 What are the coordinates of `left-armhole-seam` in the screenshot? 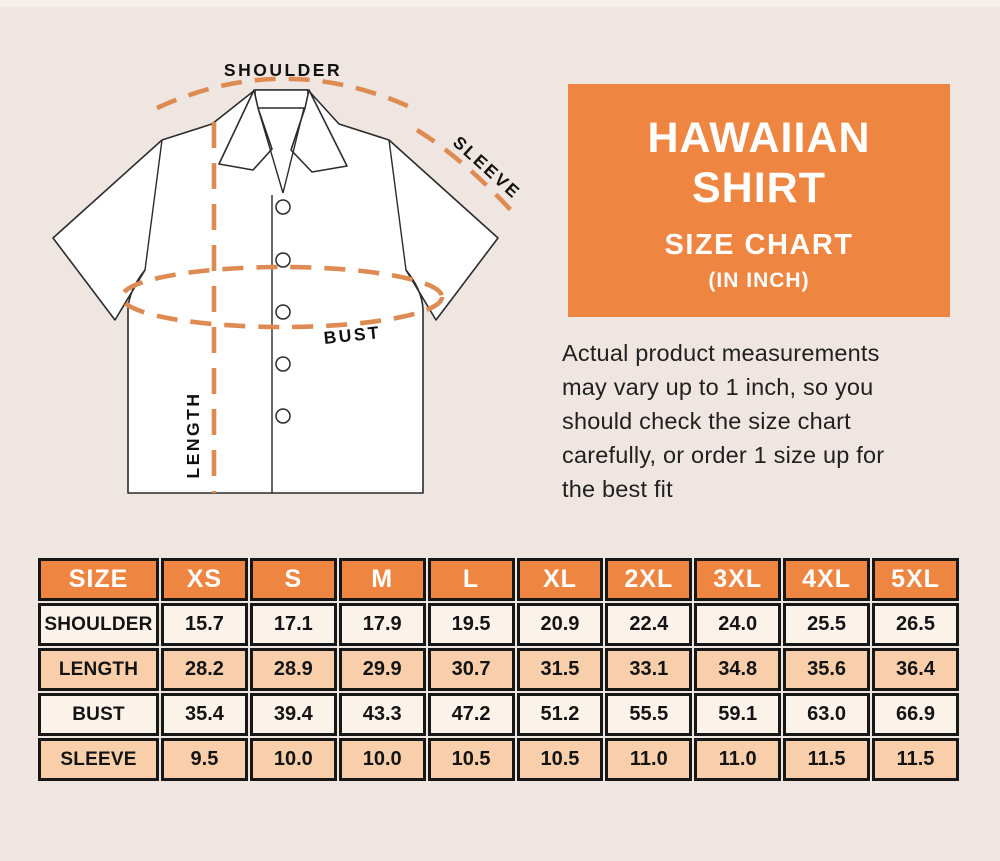 It's located at (153, 205).